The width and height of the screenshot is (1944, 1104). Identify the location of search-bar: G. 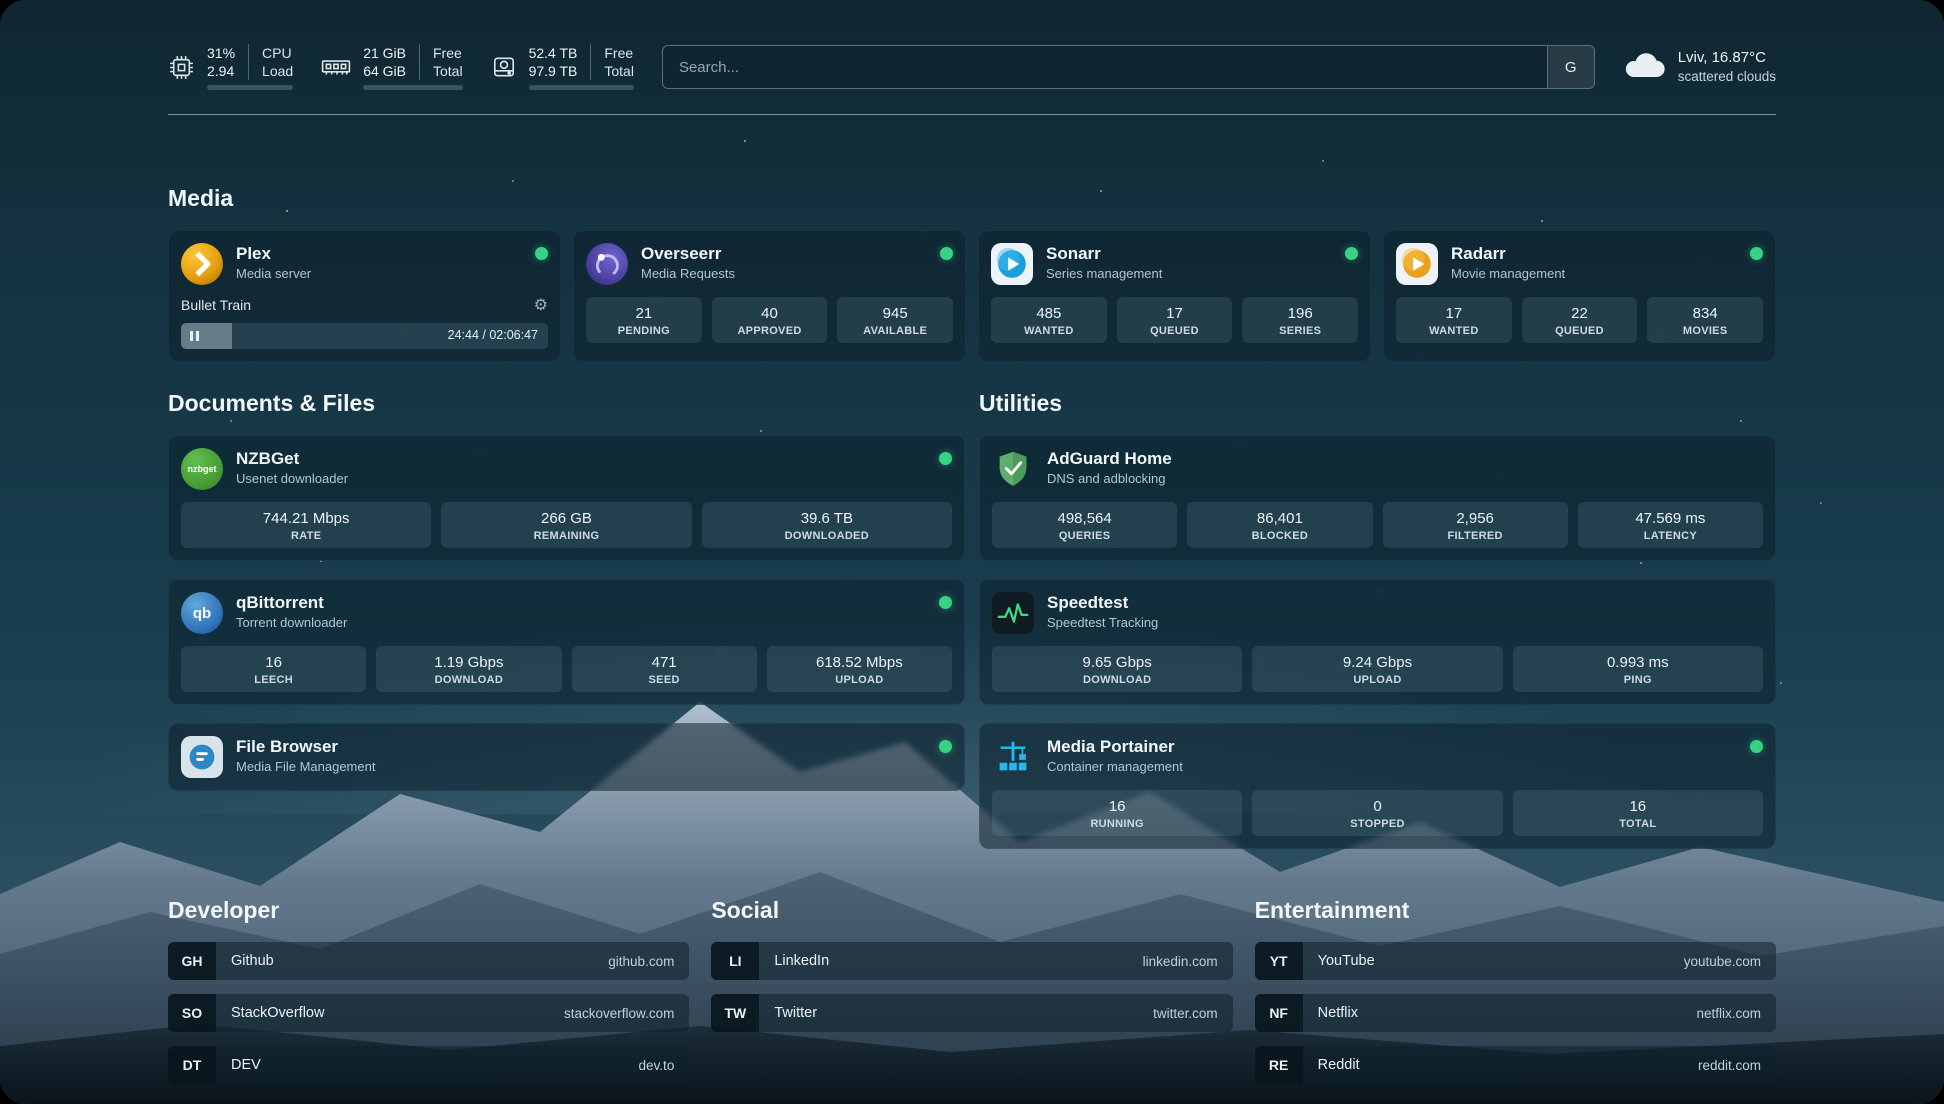
(1128, 67).